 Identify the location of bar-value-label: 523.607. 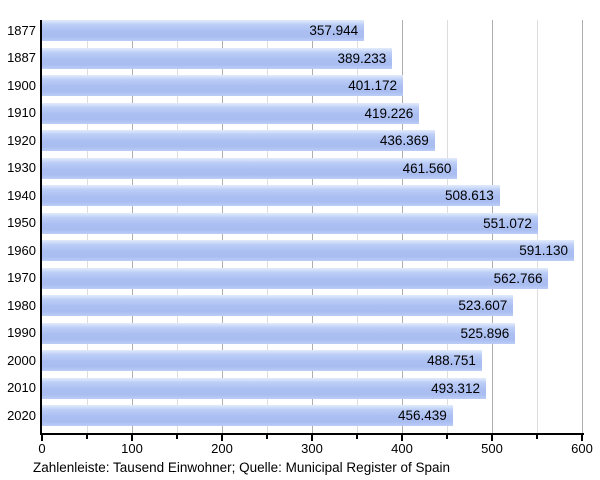
(483, 306).